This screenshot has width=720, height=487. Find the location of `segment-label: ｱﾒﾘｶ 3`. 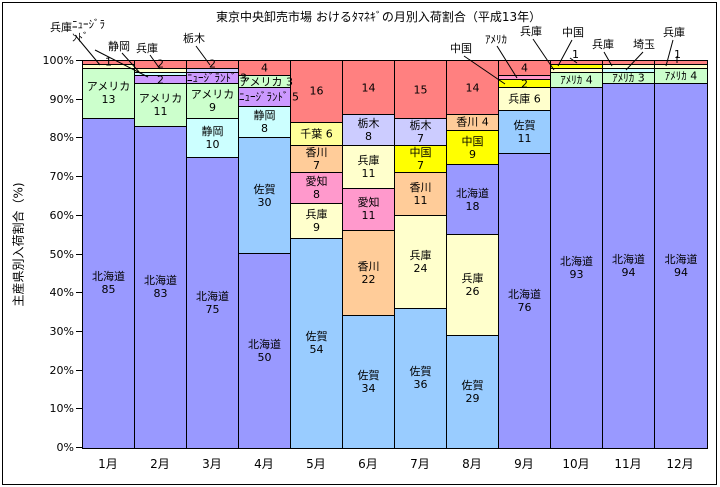

segment-label: ｱﾒﾘｶ 3 is located at coordinates (628, 78).